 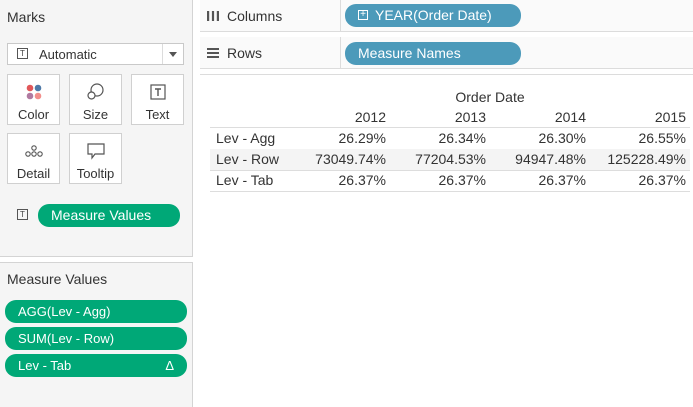 I want to click on expand-icon: +, so click(x=363, y=15).